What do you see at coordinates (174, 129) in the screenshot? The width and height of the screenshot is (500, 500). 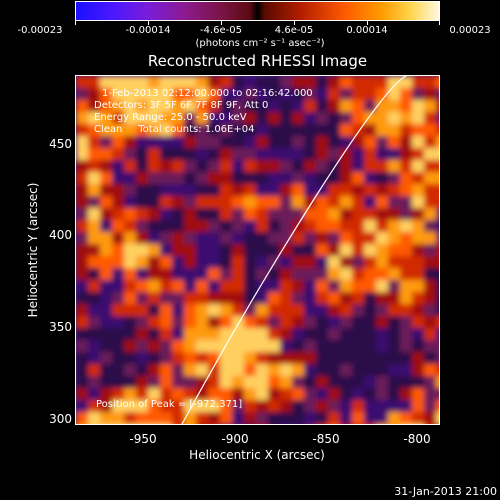 I see `clean-total-counts: Clean Total counts: 1.06E+04` at bounding box center [174, 129].